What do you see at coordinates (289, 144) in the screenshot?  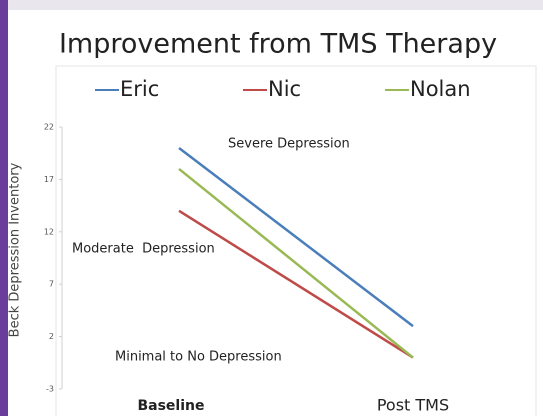 I see `annotation: Severe Depression` at bounding box center [289, 144].